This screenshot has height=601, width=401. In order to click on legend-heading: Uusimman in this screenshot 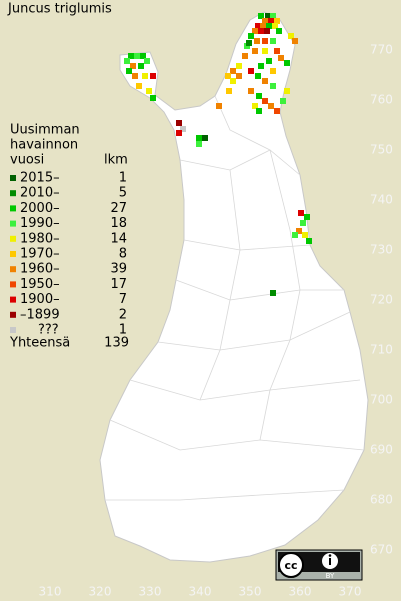, I will do `click(45, 130)`.